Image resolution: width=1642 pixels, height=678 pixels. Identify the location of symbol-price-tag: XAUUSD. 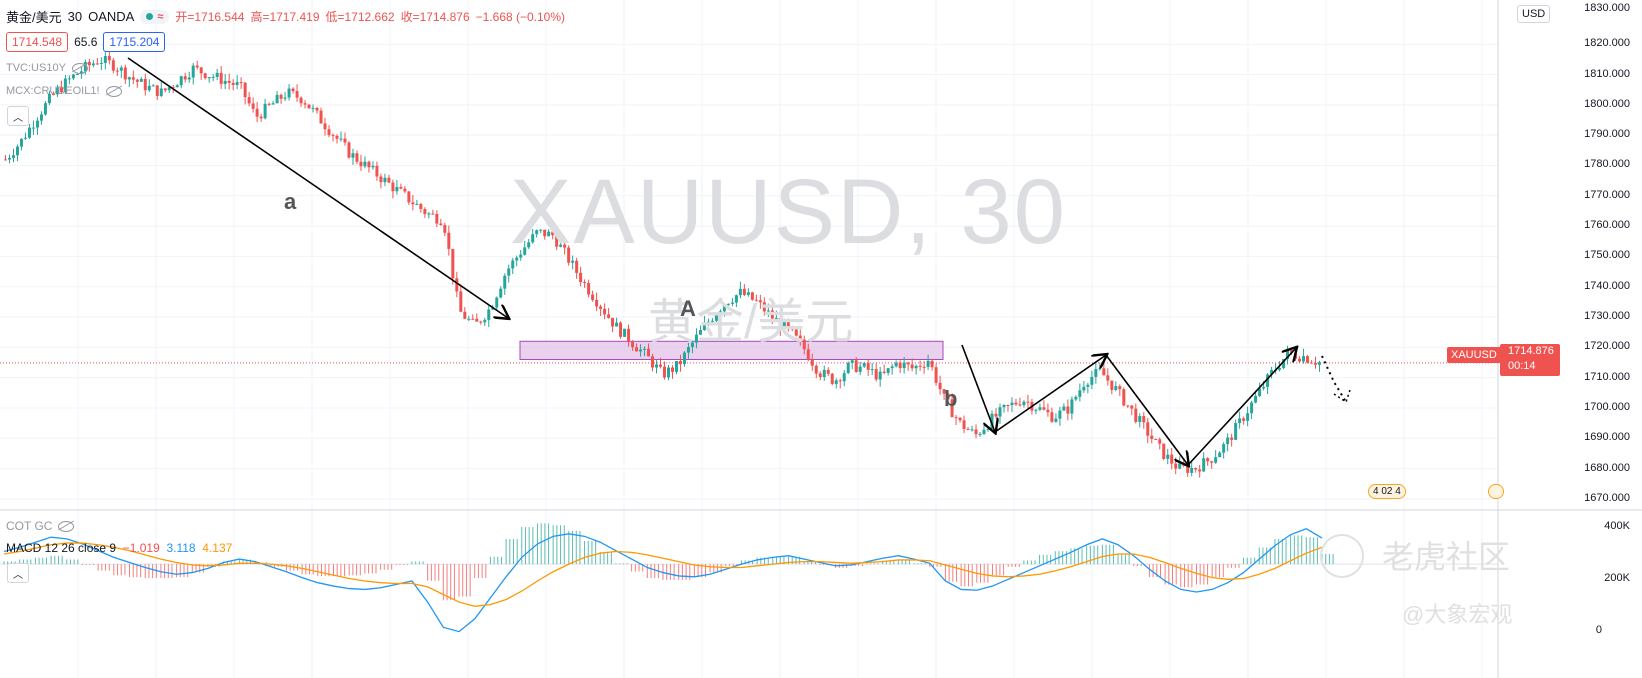
(1474, 355).